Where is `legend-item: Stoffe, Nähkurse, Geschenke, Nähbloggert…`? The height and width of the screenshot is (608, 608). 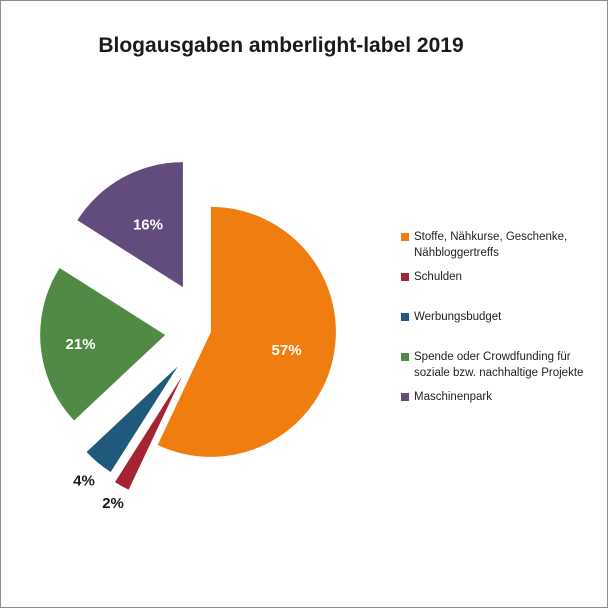
legend-item: Stoffe, Nähkurse, Geschenke, Nähbloggert… is located at coordinates (501, 245).